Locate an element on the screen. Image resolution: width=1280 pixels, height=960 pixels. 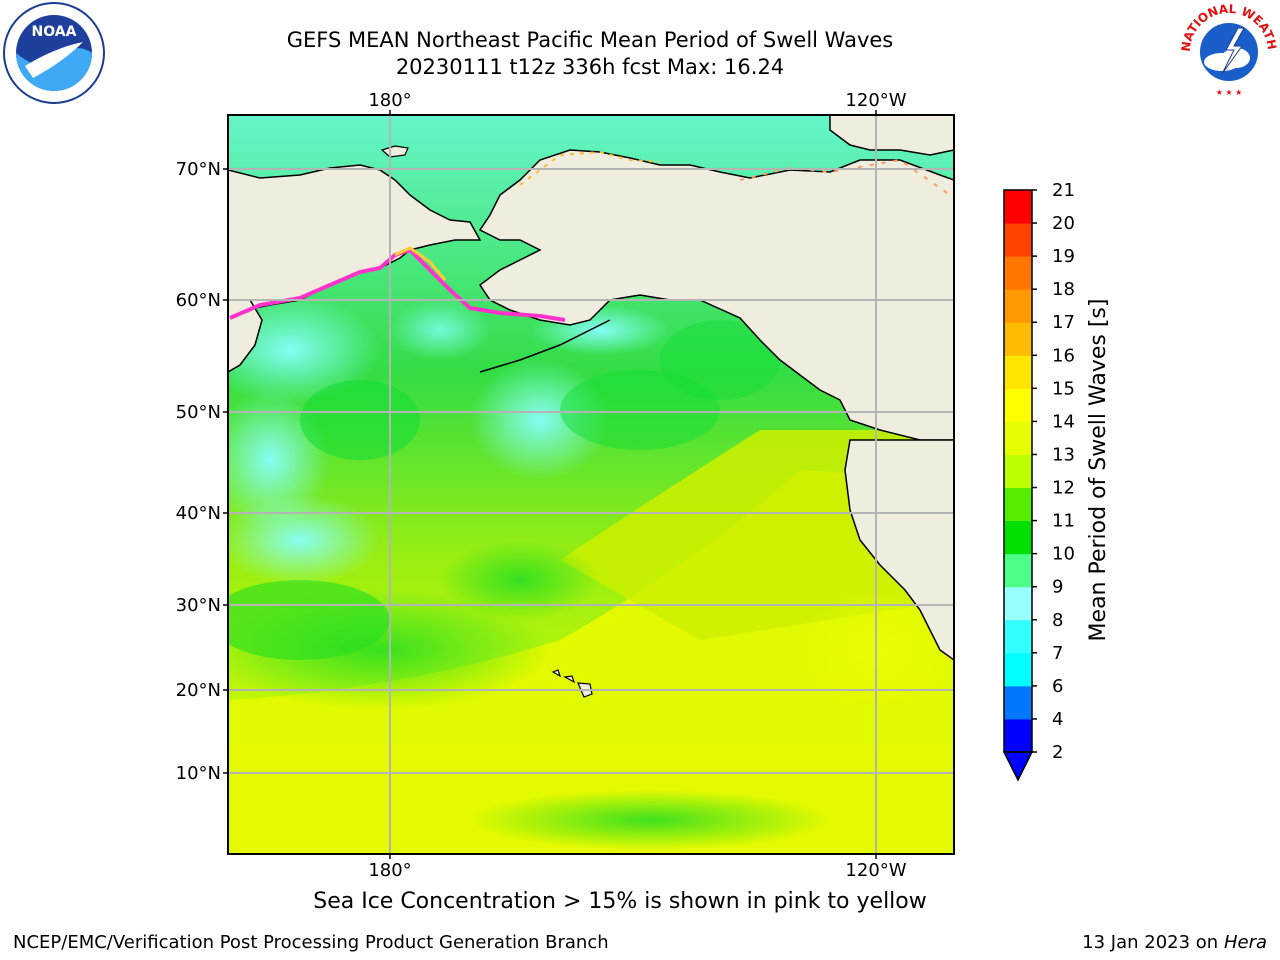
colorbar-tick-label: 7 is located at coordinates (1057, 653).